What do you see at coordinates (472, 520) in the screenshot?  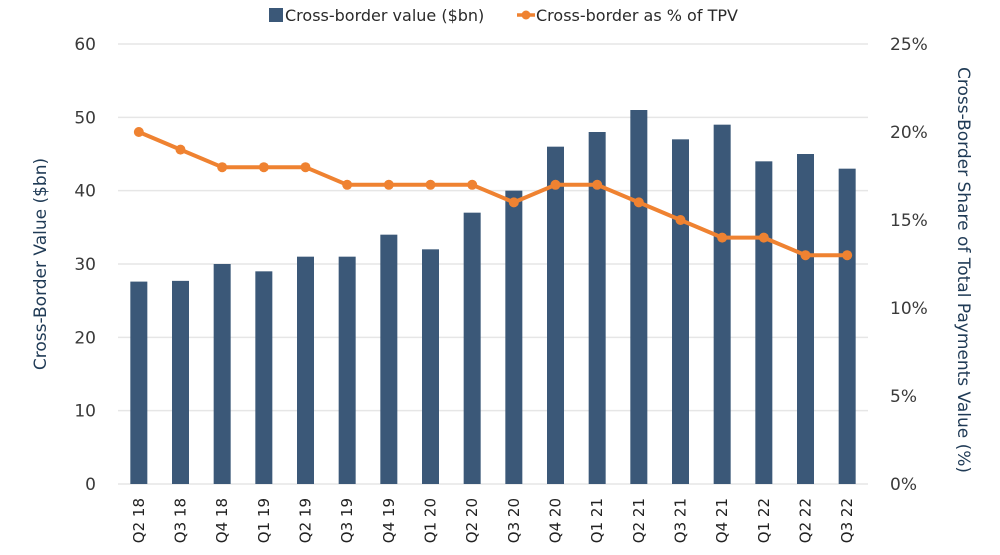 I see `x-tick-label: Q2 20` at bounding box center [472, 520].